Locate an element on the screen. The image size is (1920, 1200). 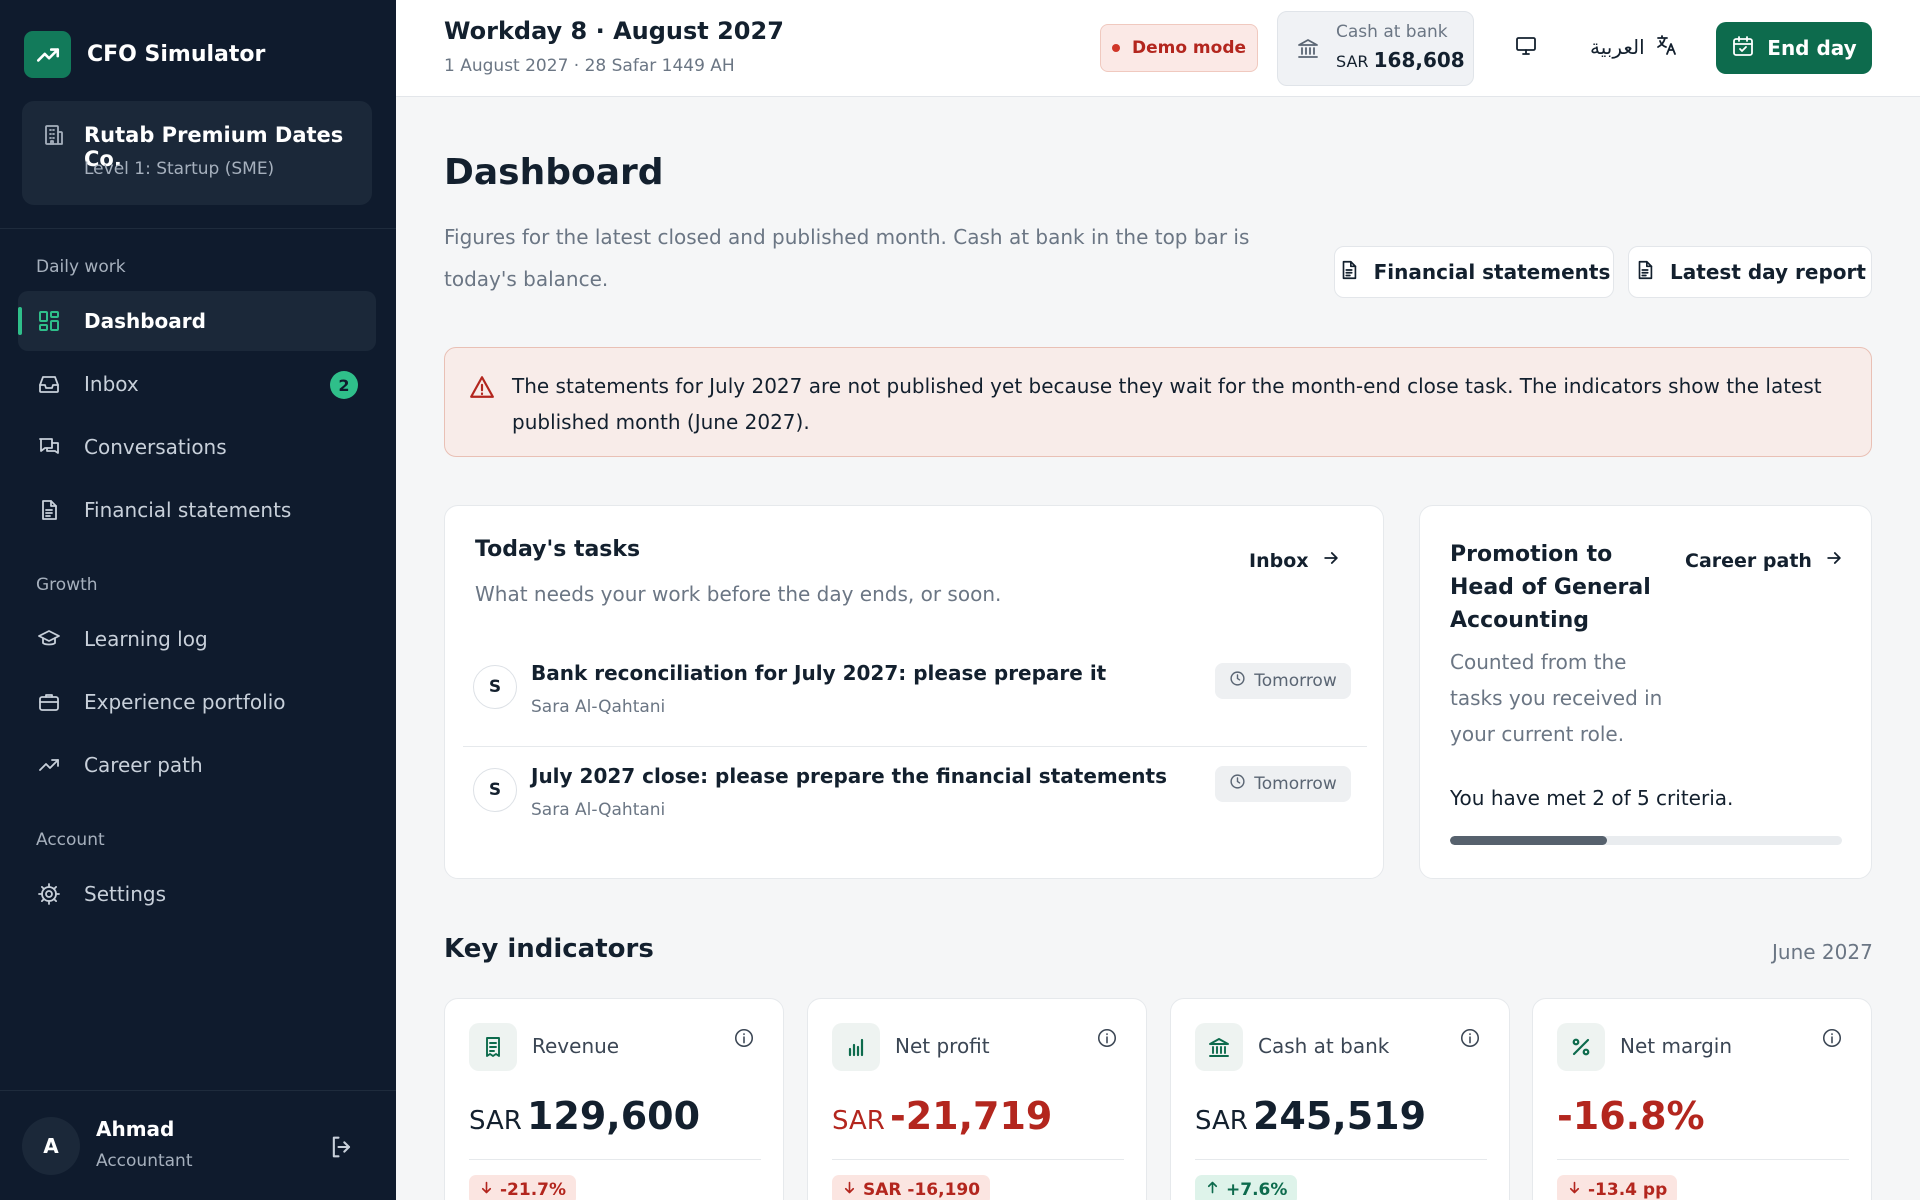
kpi-change-value: +7.6% is located at coordinates (1257, 1190).